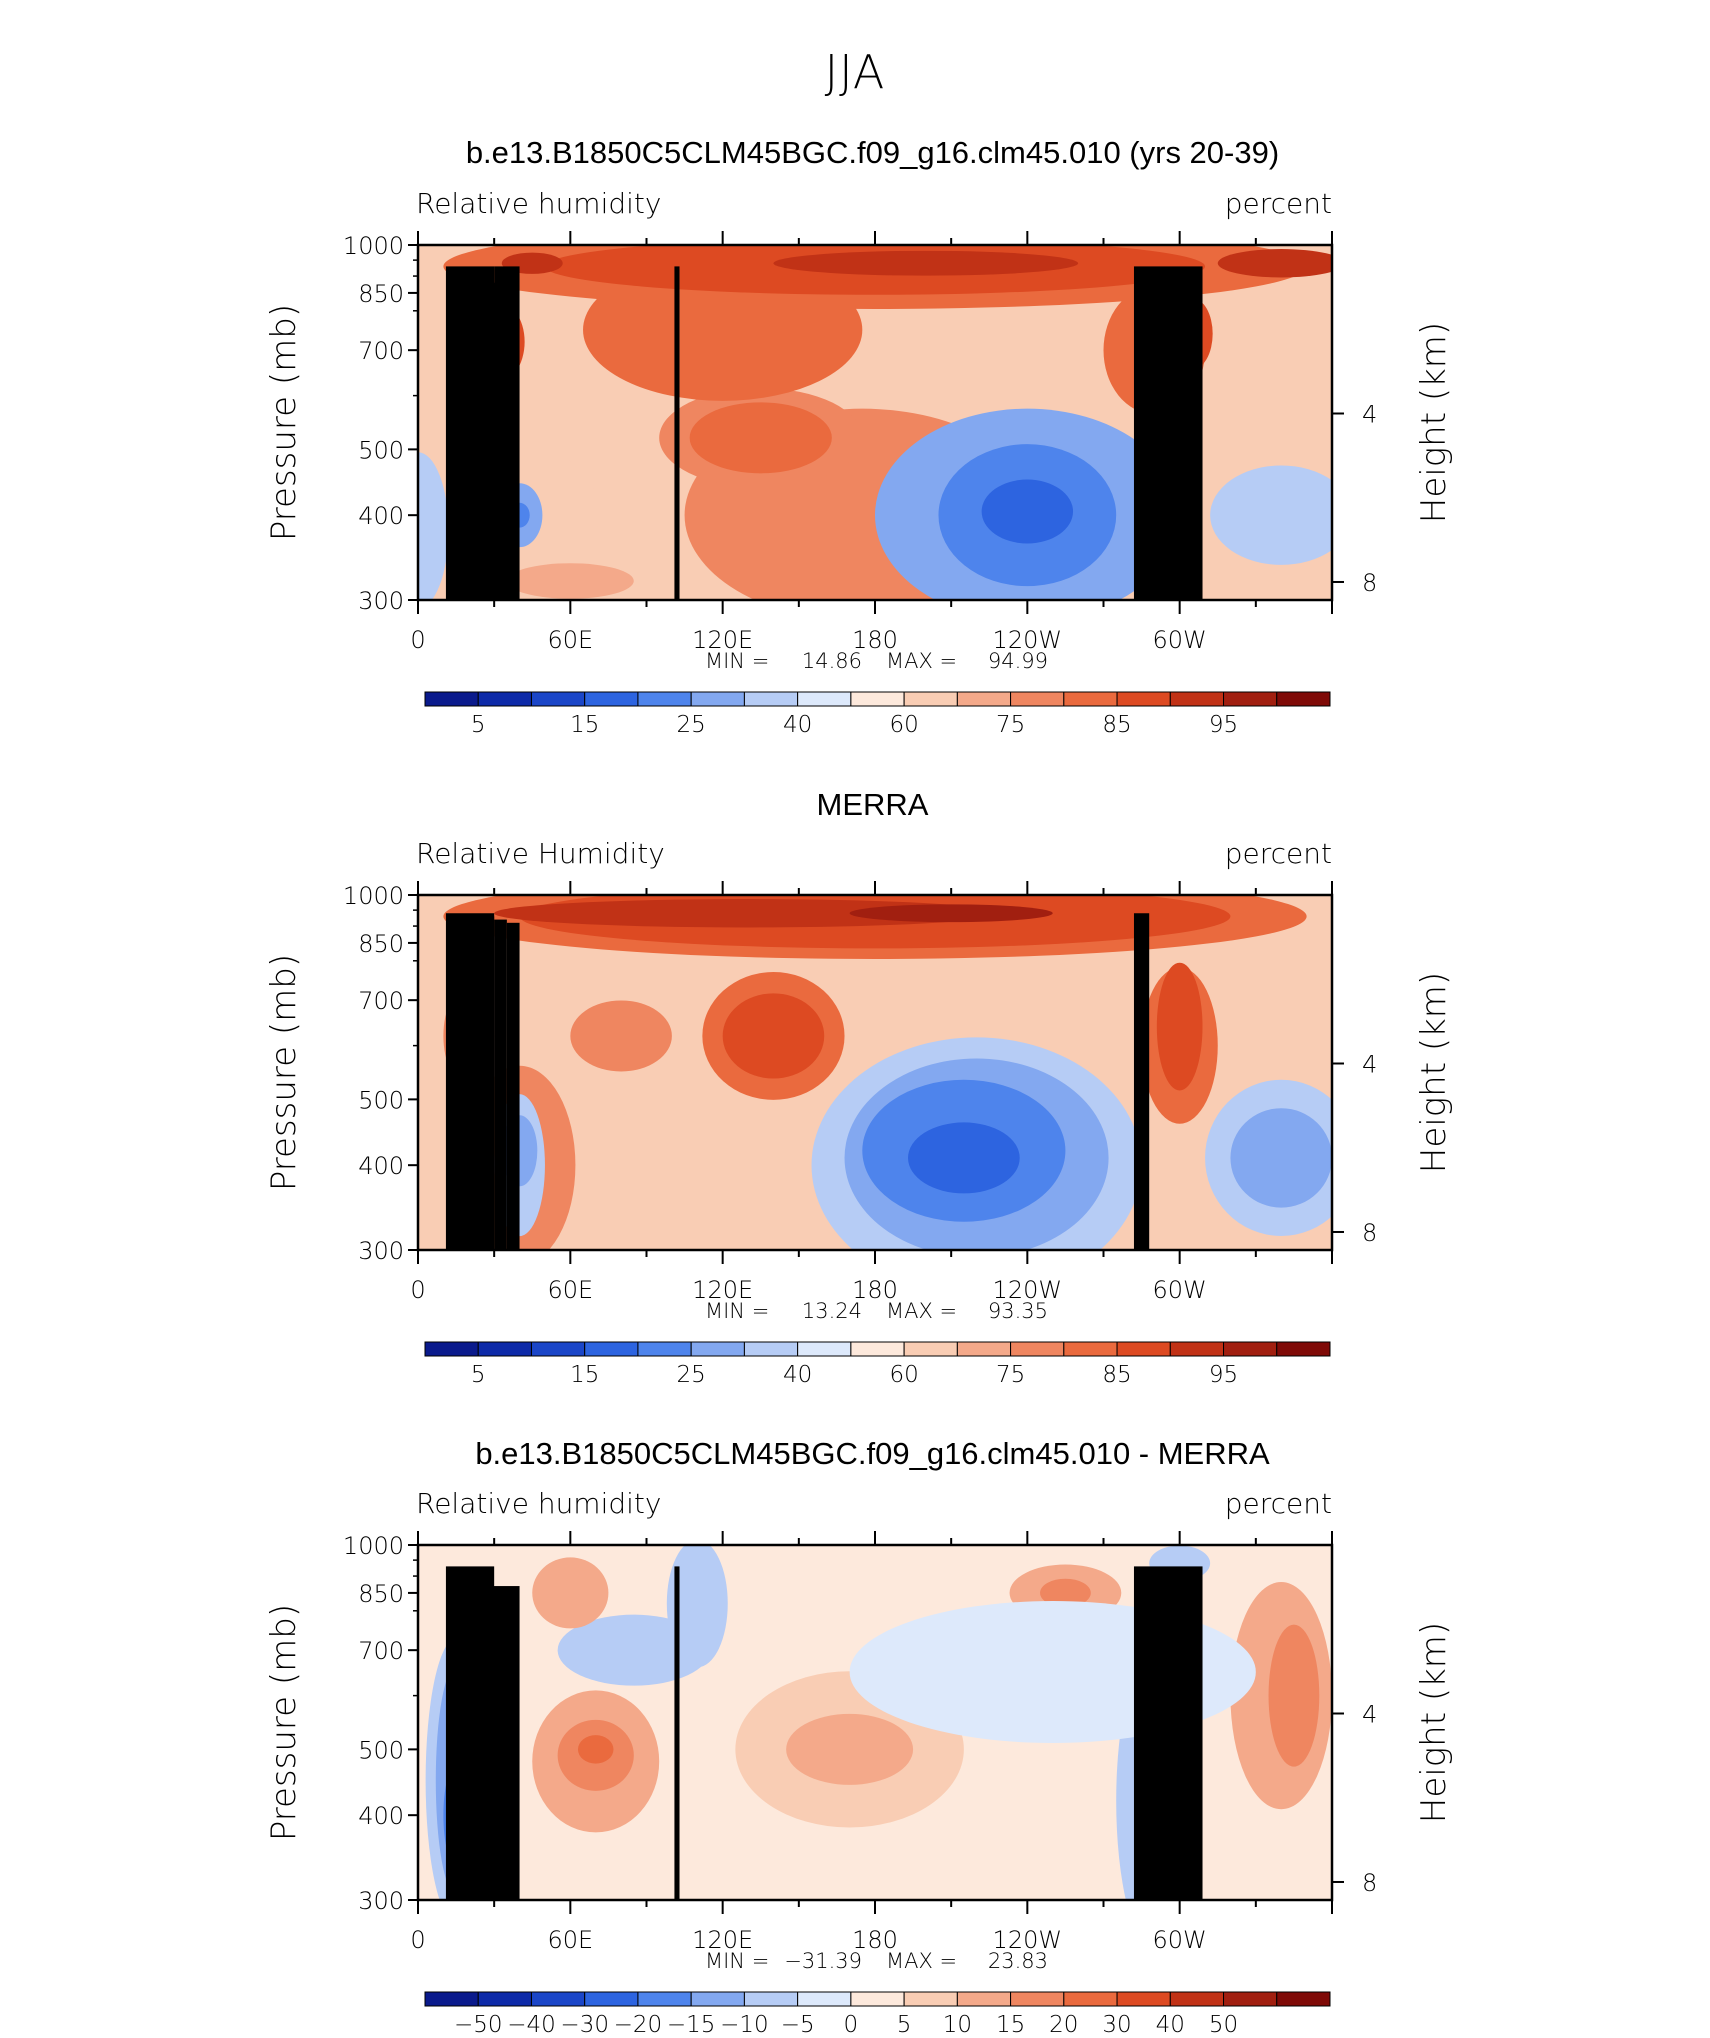 The width and height of the screenshot is (1710, 2038). What do you see at coordinates (872, 804) in the screenshot?
I see `panel-2-title: MERRA` at bounding box center [872, 804].